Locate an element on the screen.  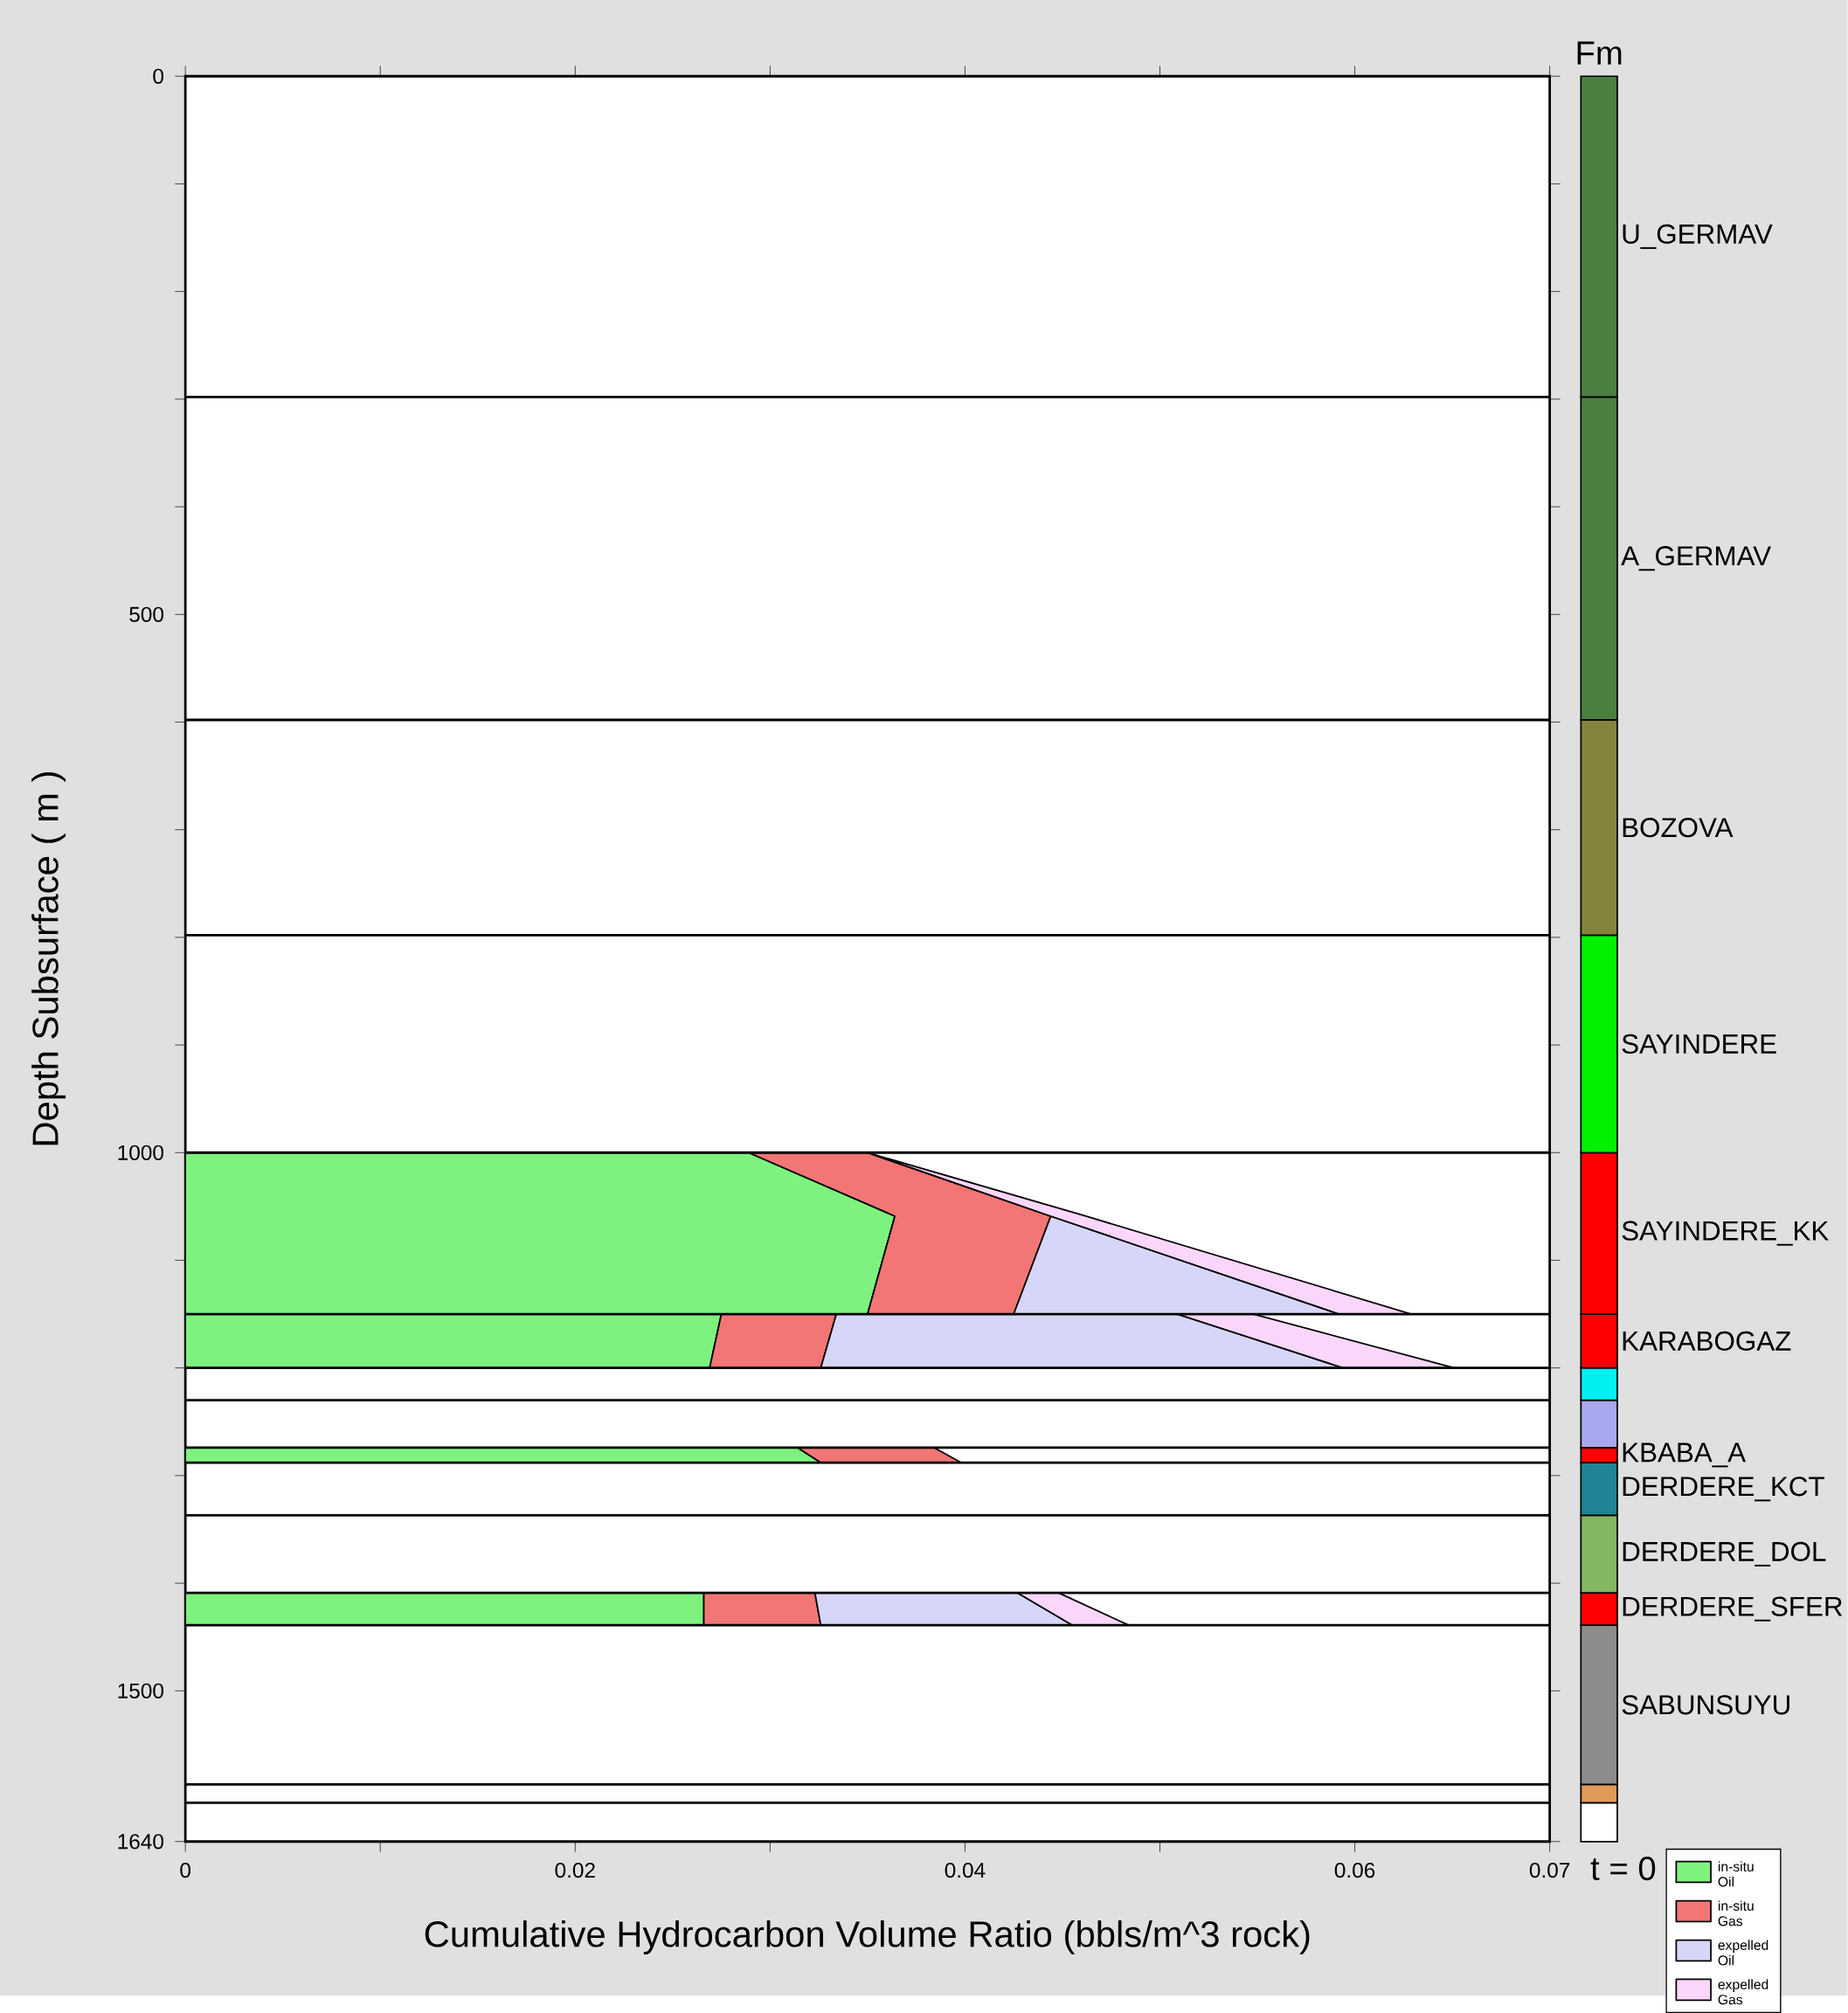
y-tick-label: 1000 is located at coordinates (141, 1152).